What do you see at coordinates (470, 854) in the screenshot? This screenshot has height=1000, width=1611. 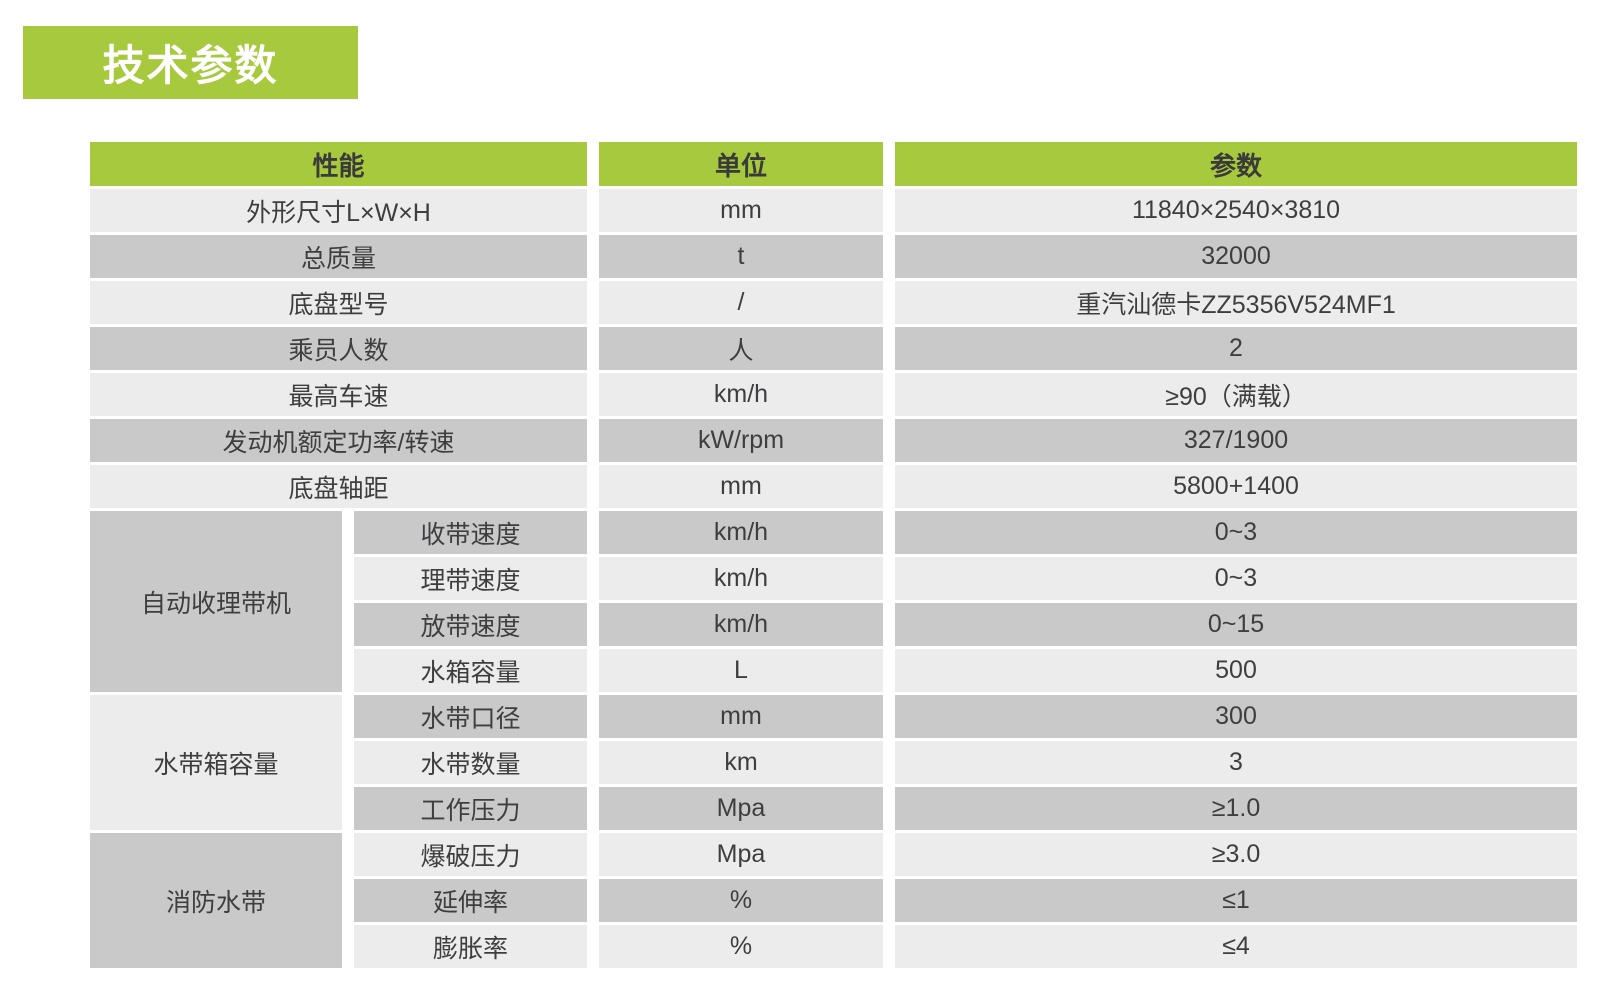 I see `row-sublabel: 爆破压力` at bounding box center [470, 854].